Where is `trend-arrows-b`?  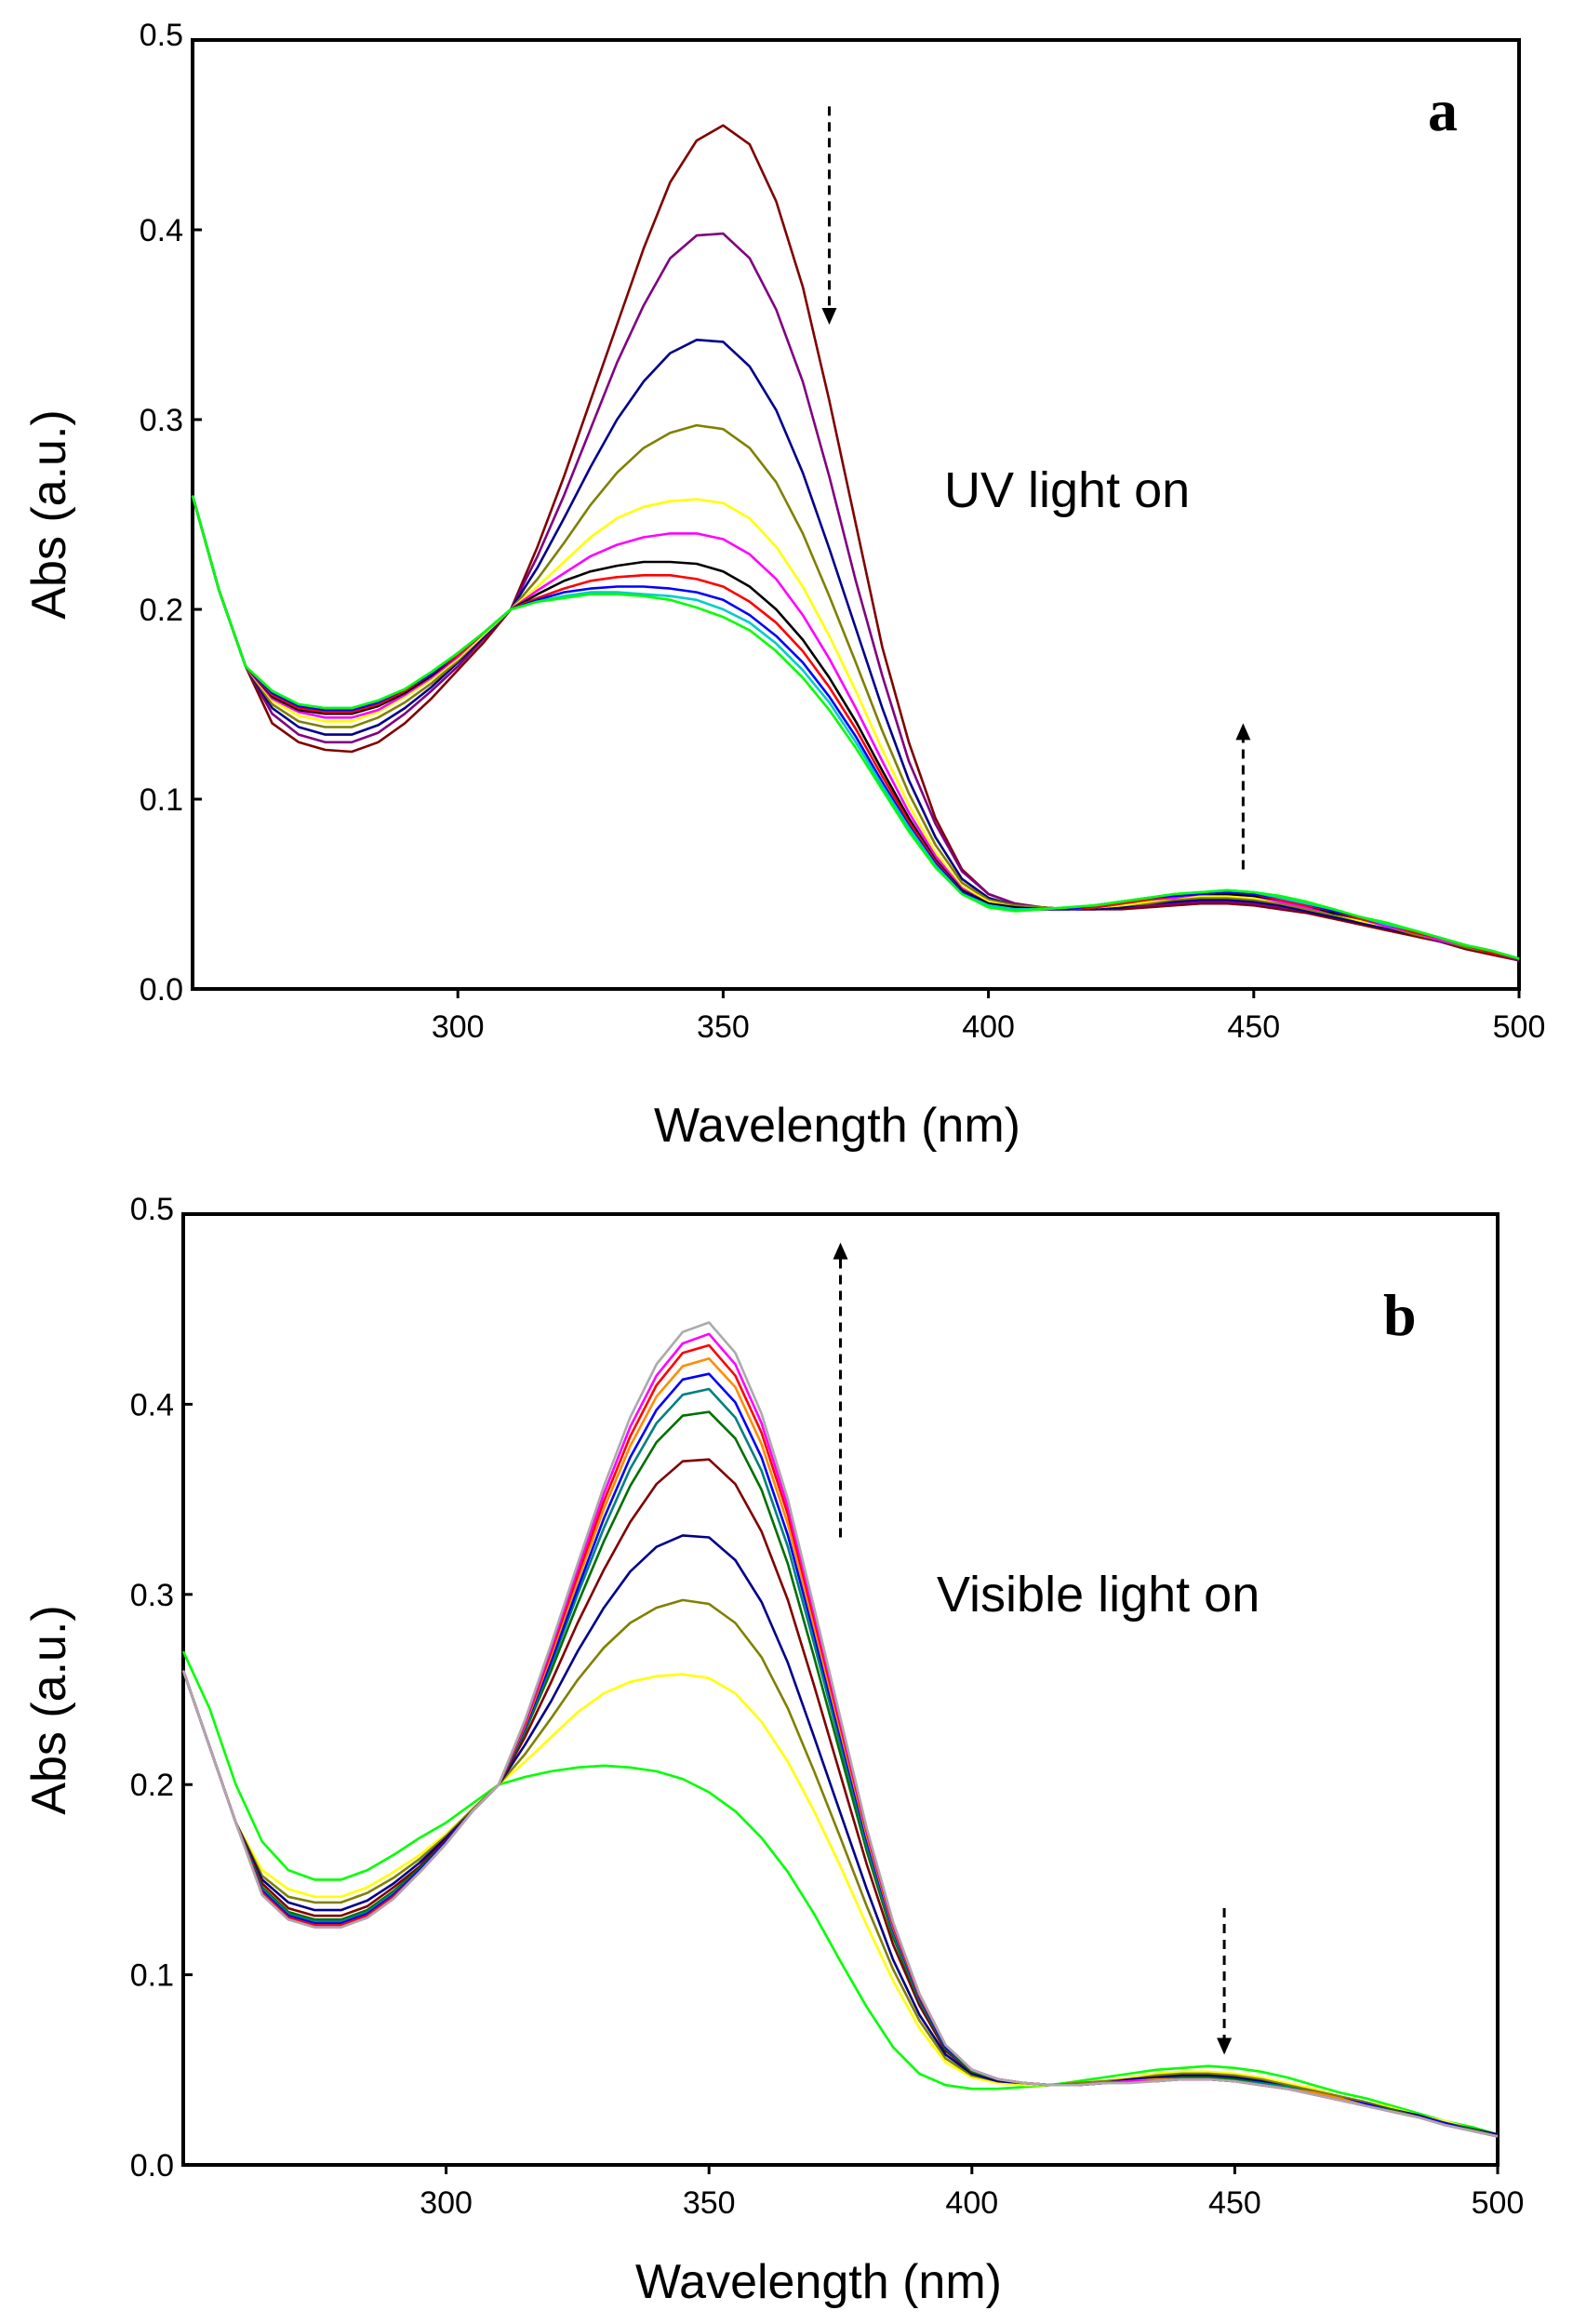
trend-arrows-b is located at coordinates (1033, 1648).